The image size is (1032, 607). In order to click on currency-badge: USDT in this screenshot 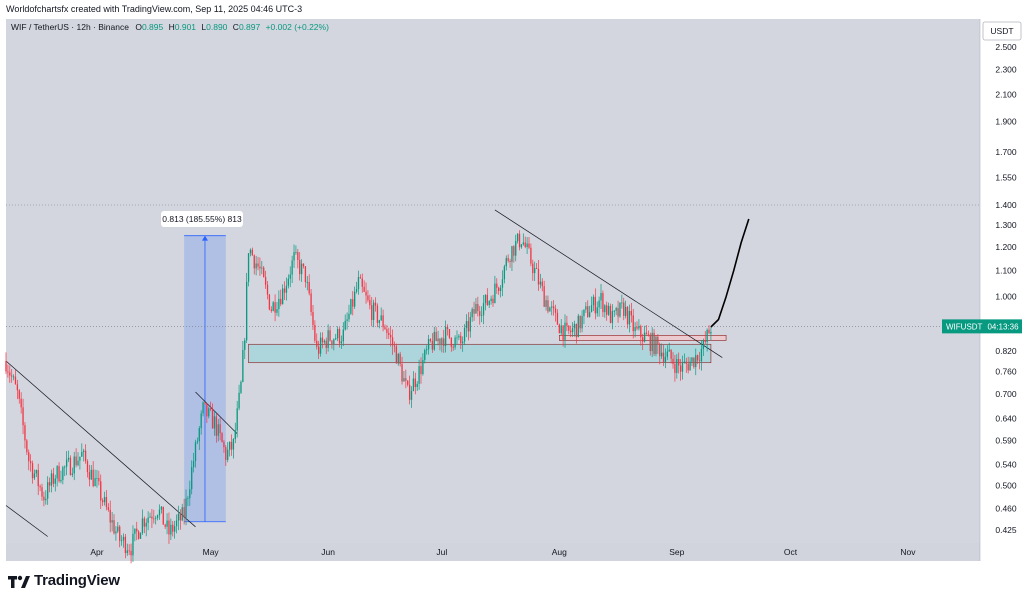, I will do `click(1002, 31)`.